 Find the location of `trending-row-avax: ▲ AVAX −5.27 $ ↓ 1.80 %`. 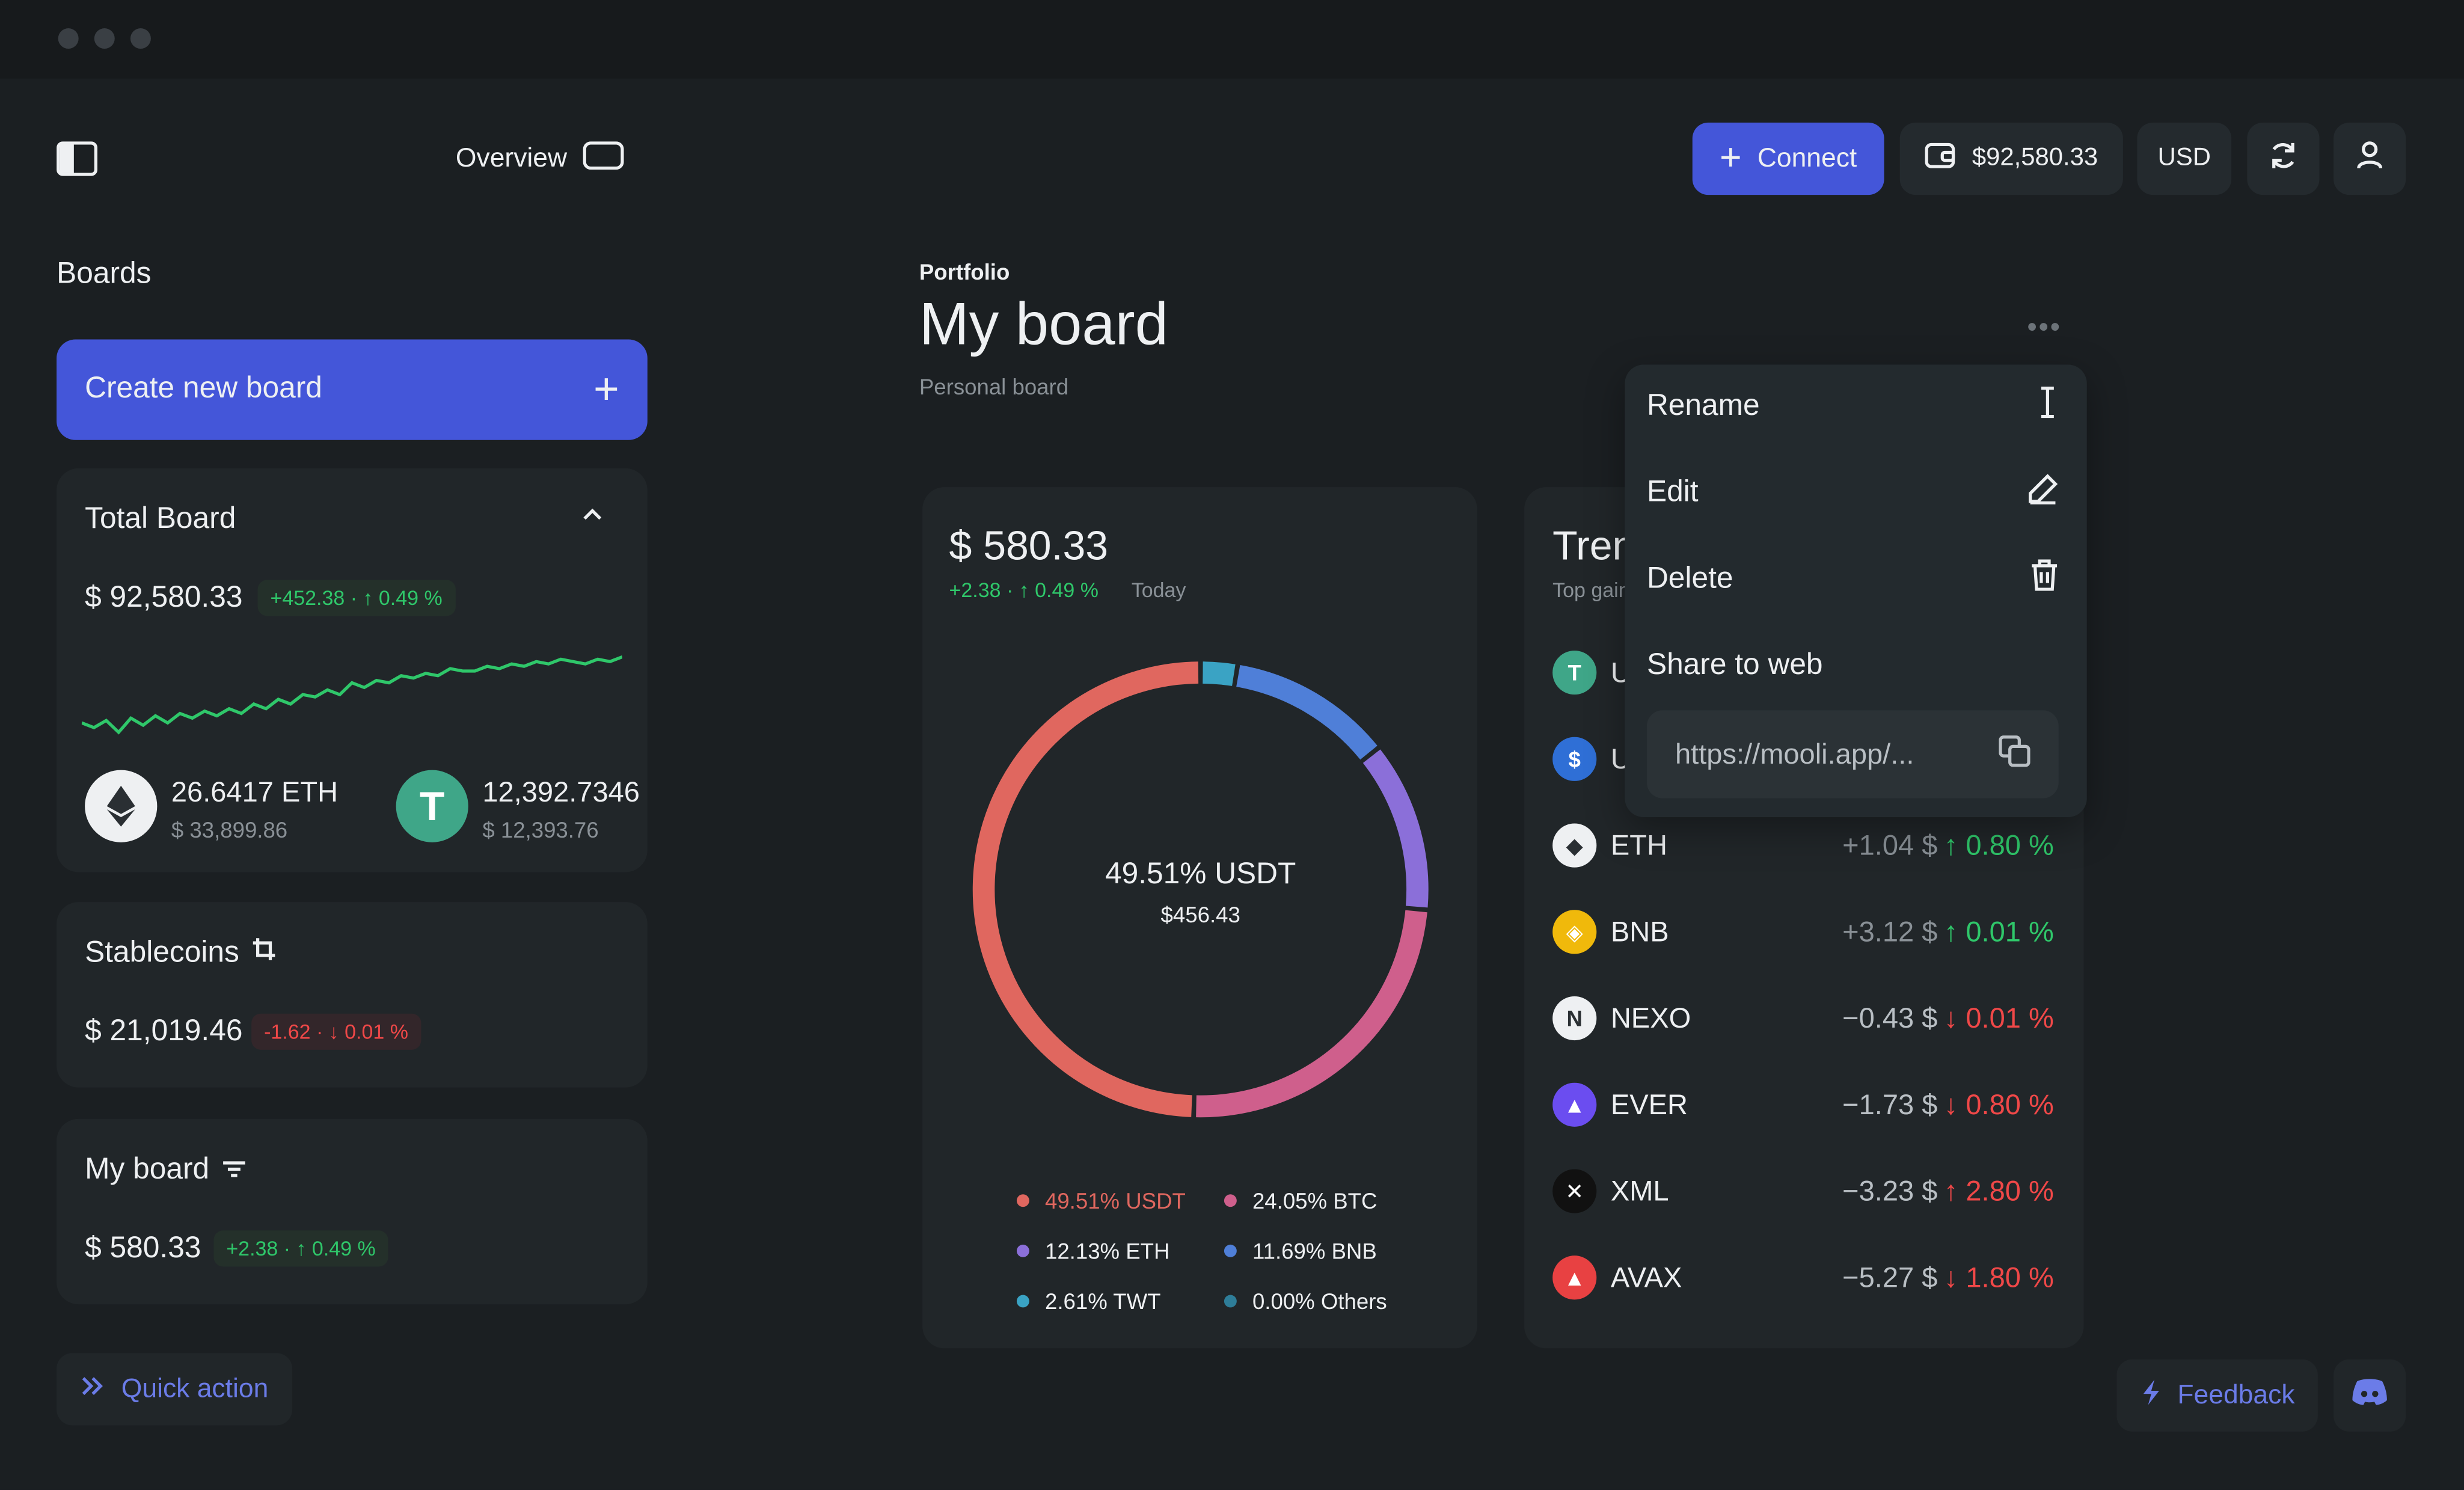

trending-row-avax: ▲ AVAX −5.27 $ ↓ 1.80 % is located at coordinates (1803, 1277).